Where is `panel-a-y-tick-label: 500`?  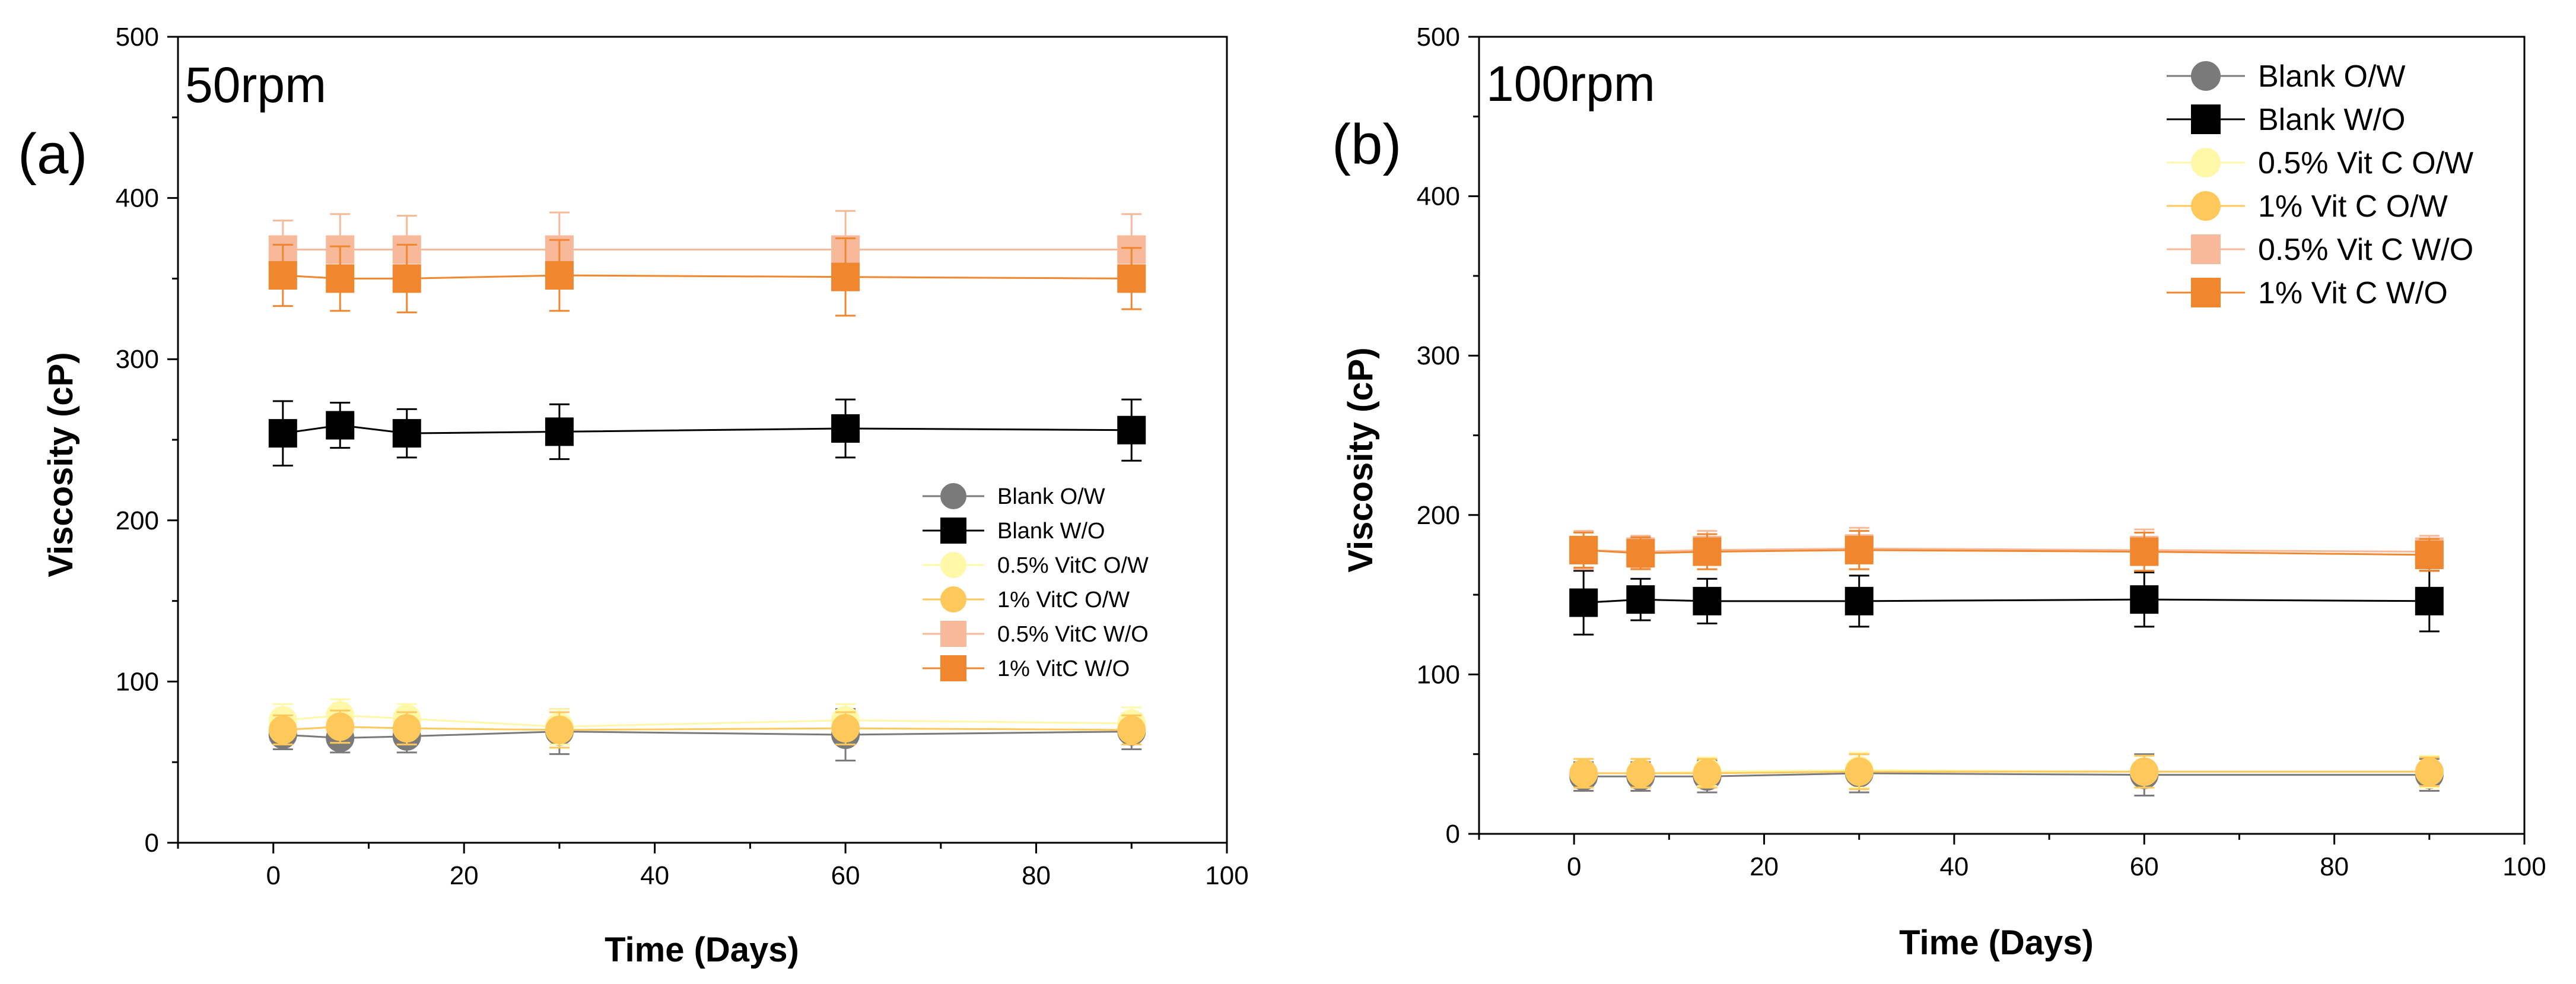
panel-a-y-tick-label: 500 is located at coordinates (137, 38).